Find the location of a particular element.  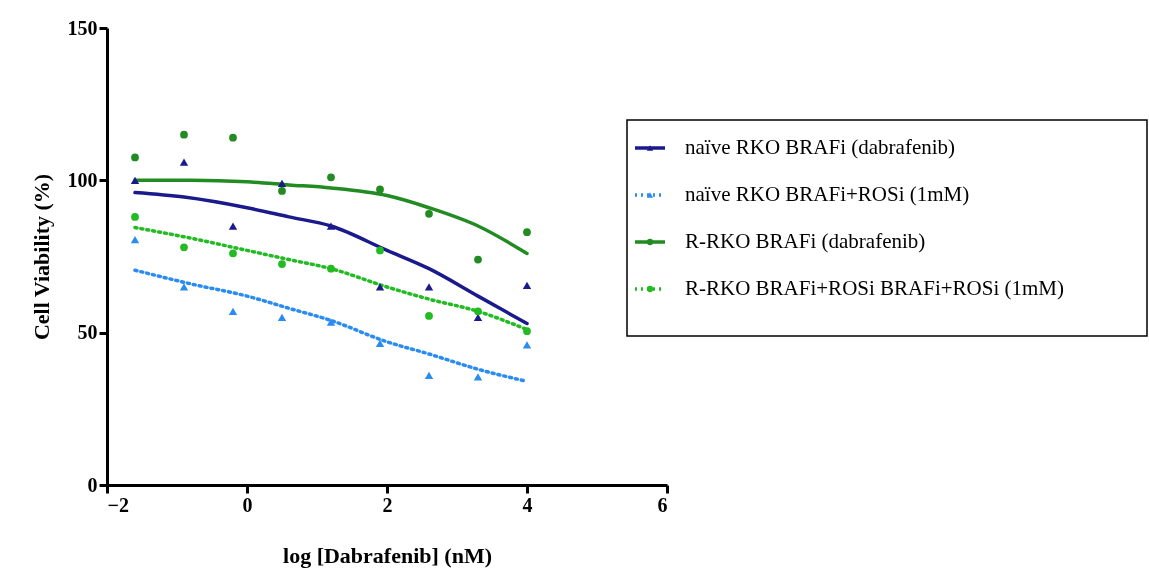

legend-label: R-RKO BRAFi+ROSi BRAFi+ROSi (1mM) is located at coordinates (875, 288).